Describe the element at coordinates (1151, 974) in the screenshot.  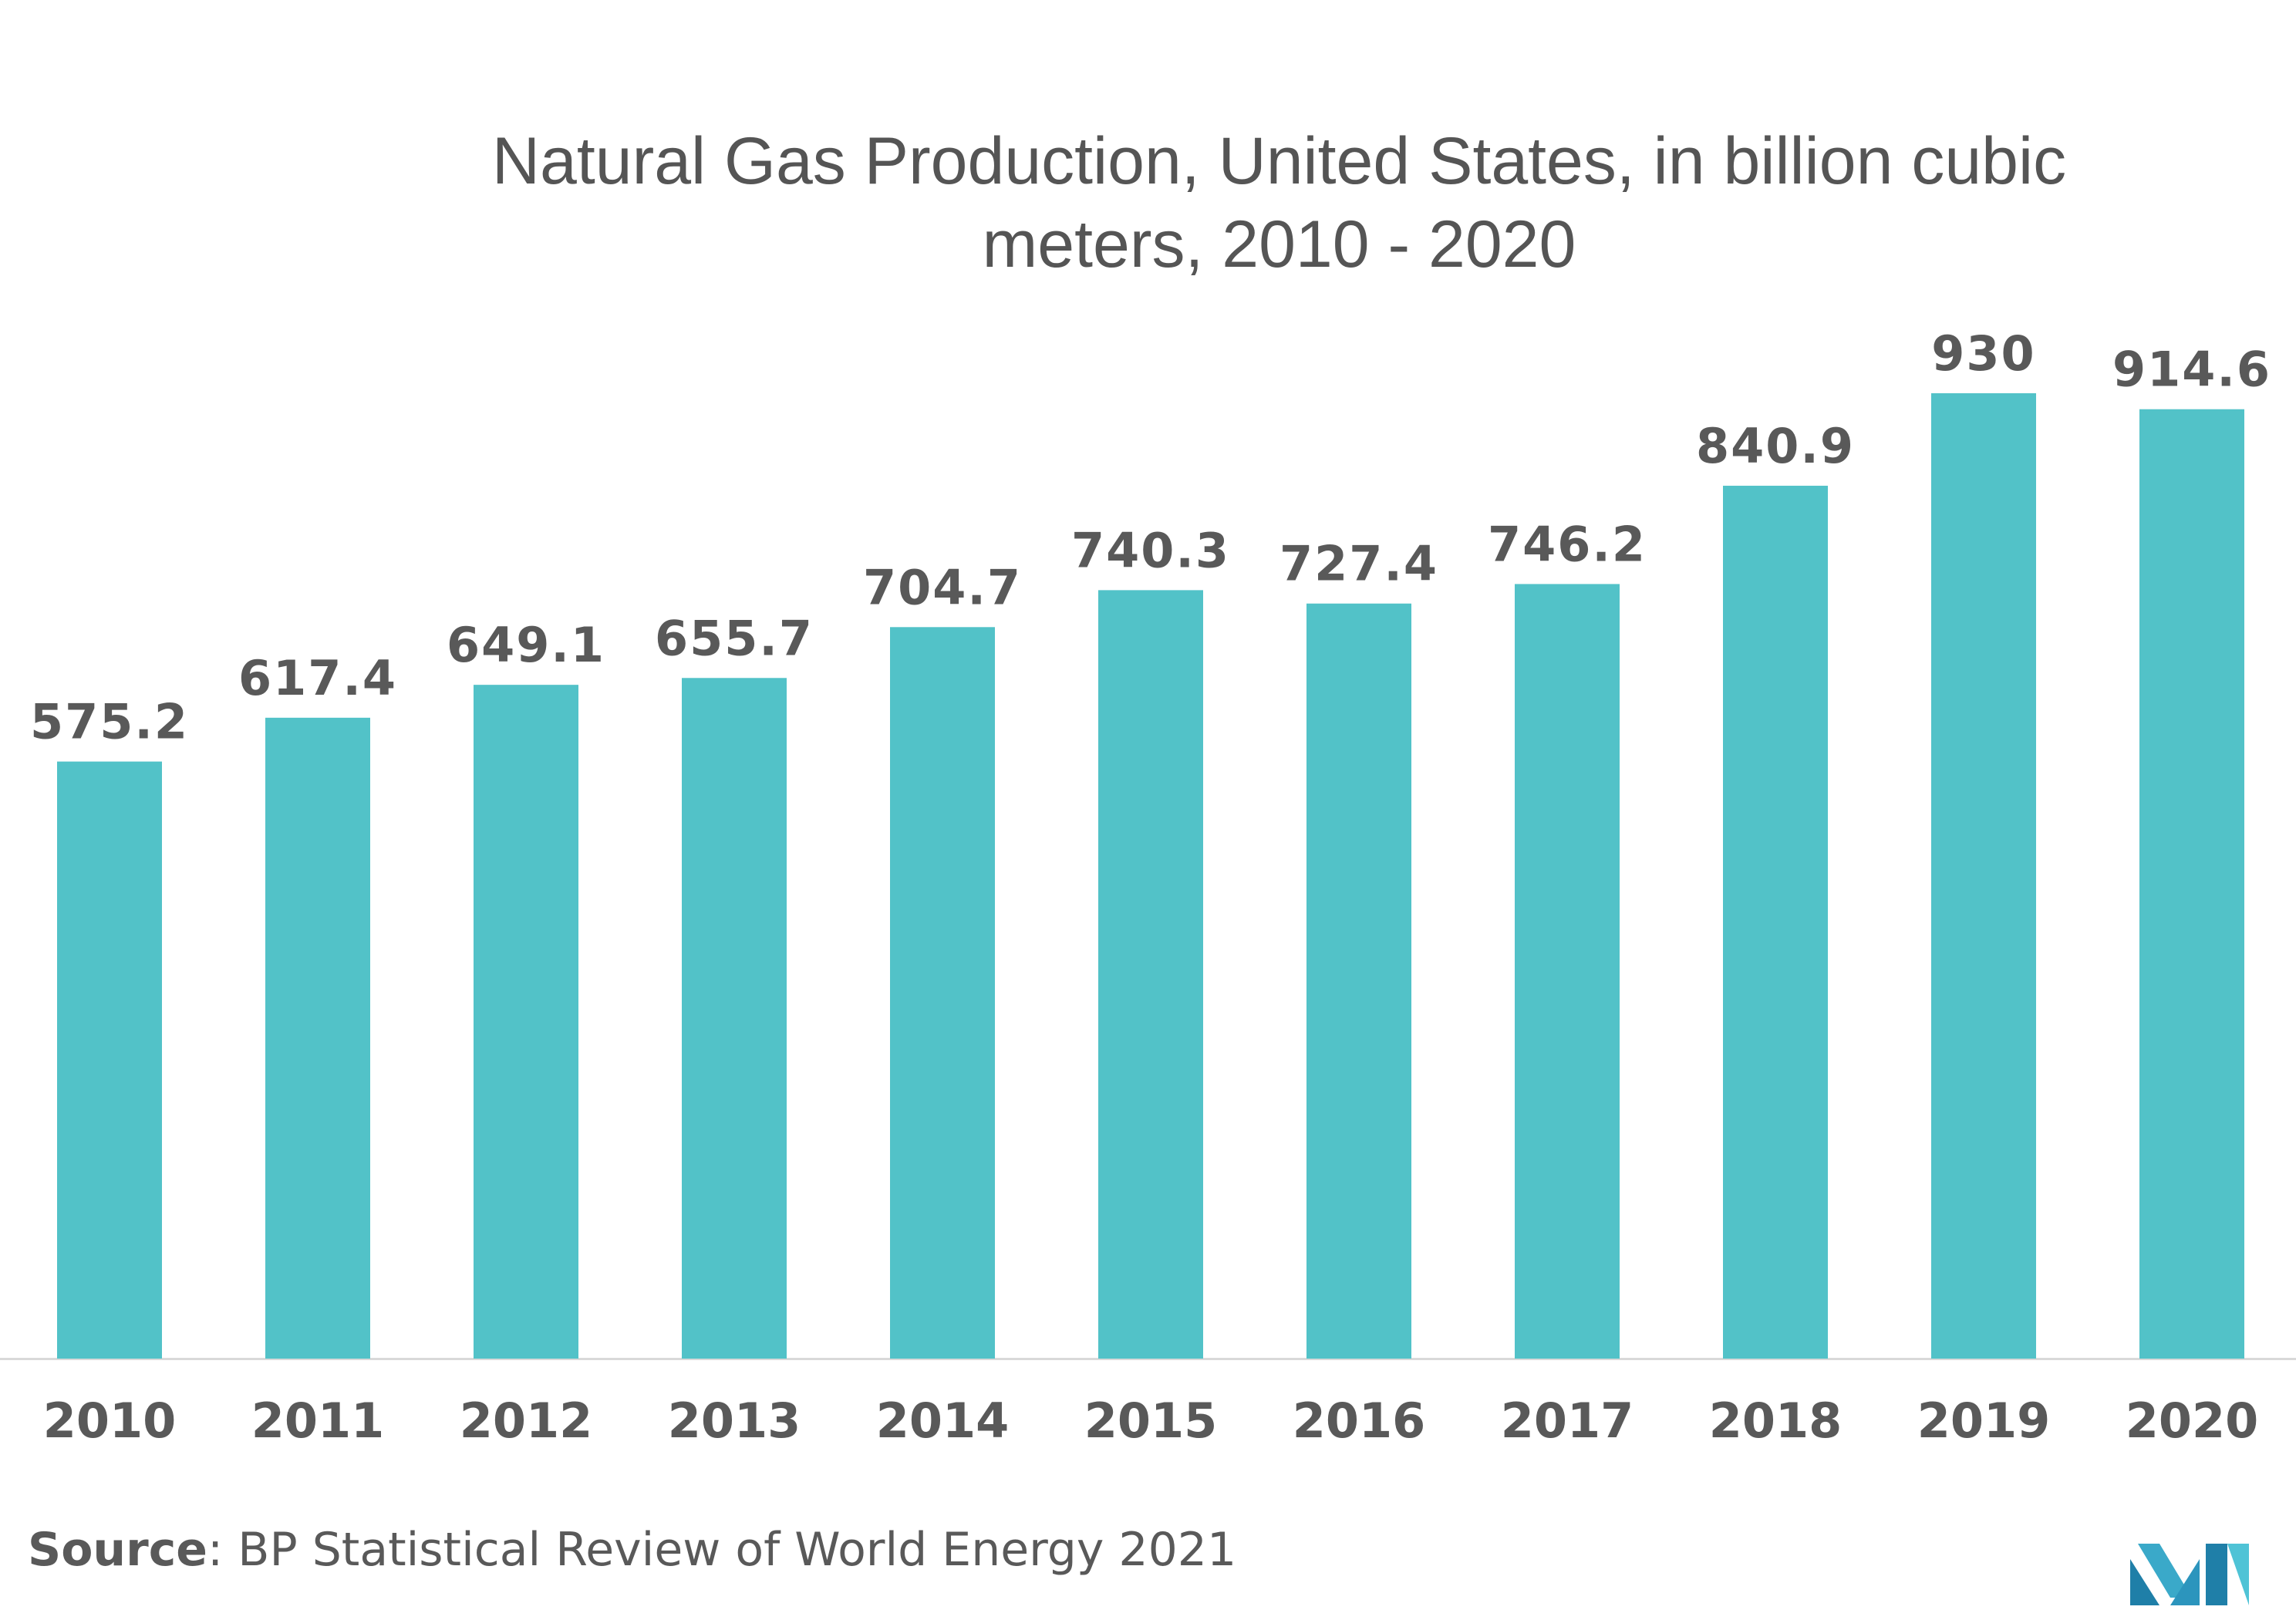
I see `bar-2015` at that location.